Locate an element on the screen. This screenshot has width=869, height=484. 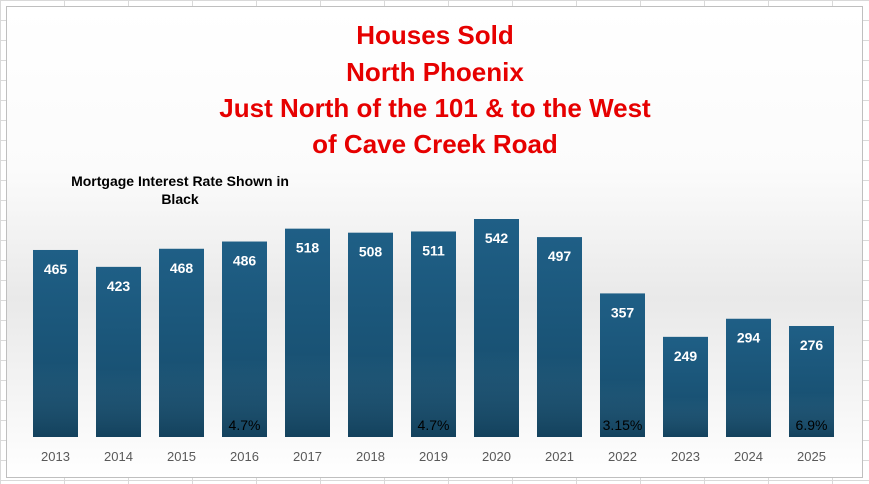
value-label-2024: 294 is located at coordinates (749, 338).